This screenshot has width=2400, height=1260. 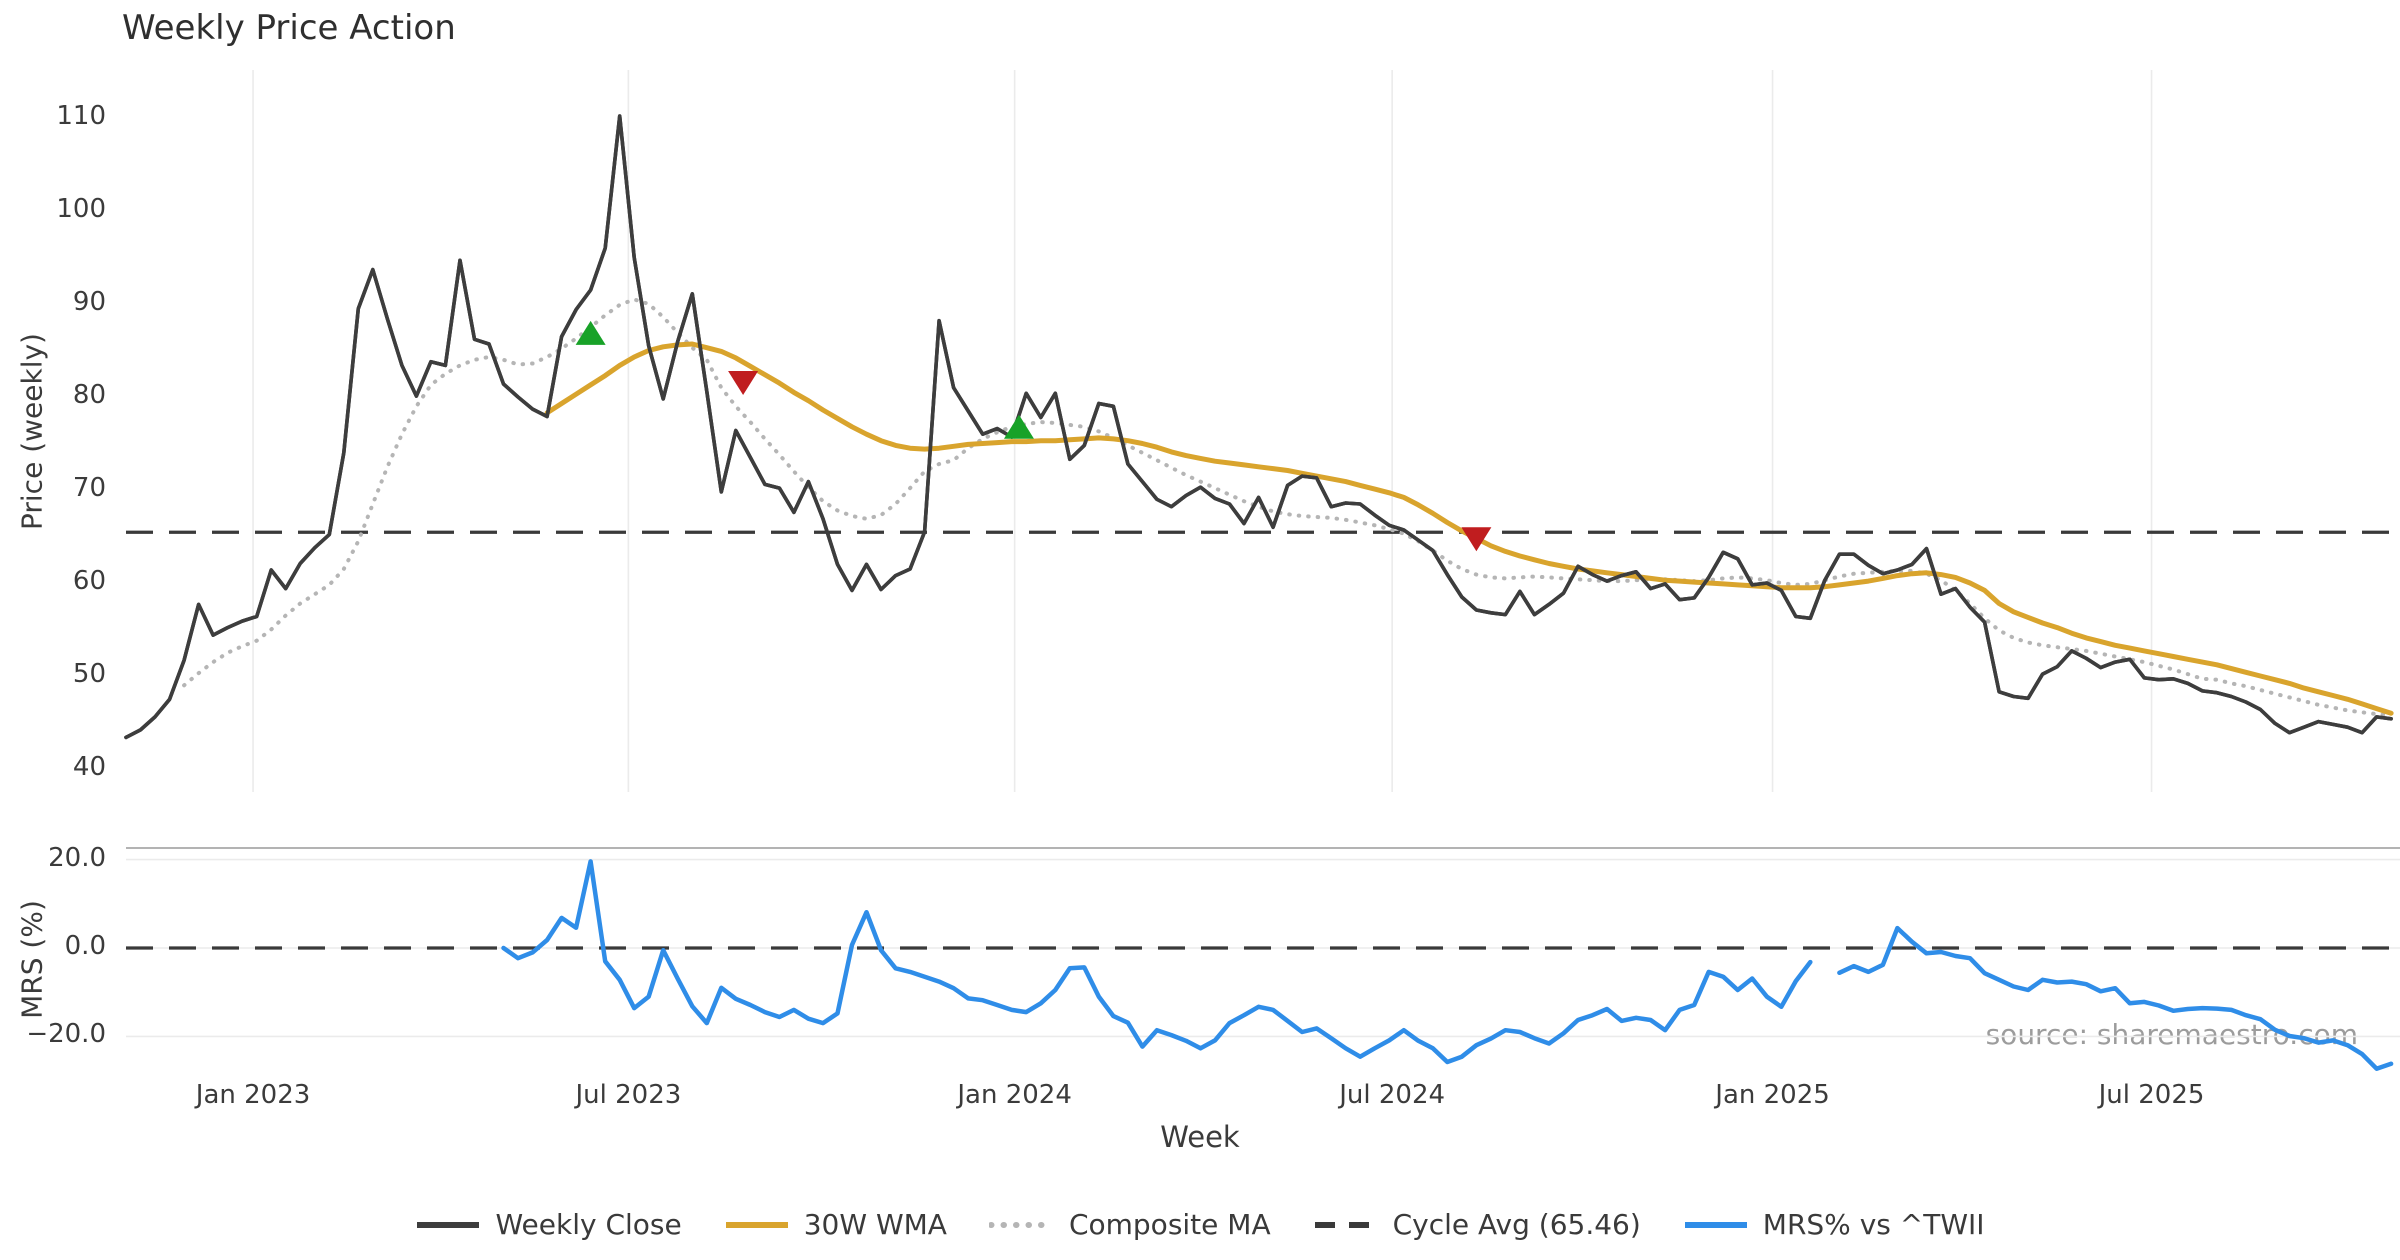 I want to click on price-ytick: 100, so click(x=81, y=209).